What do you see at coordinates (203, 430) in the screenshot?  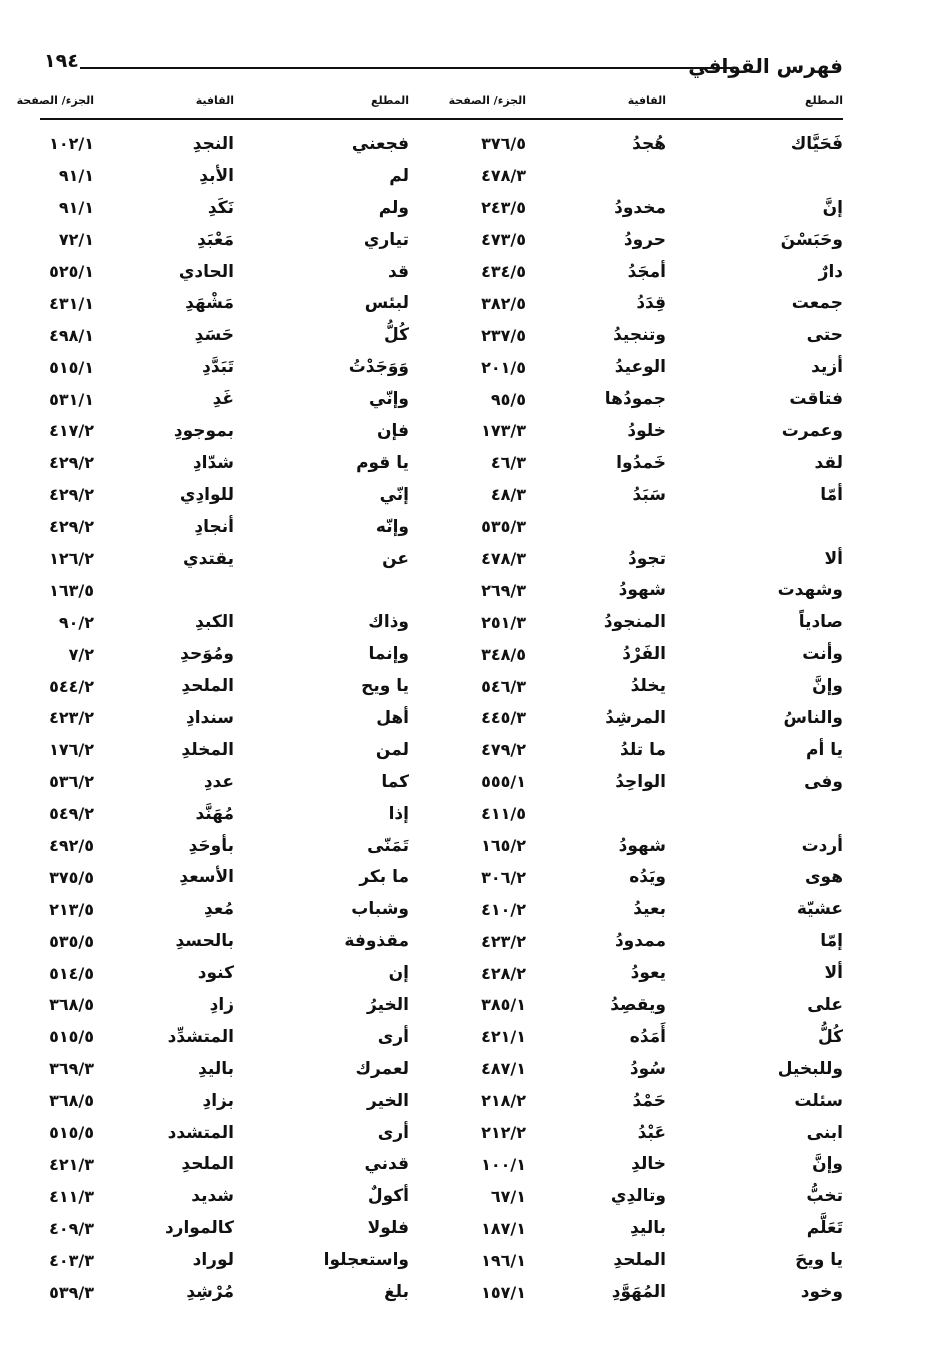 I see `cell-rhyme: بموجودِ` at bounding box center [203, 430].